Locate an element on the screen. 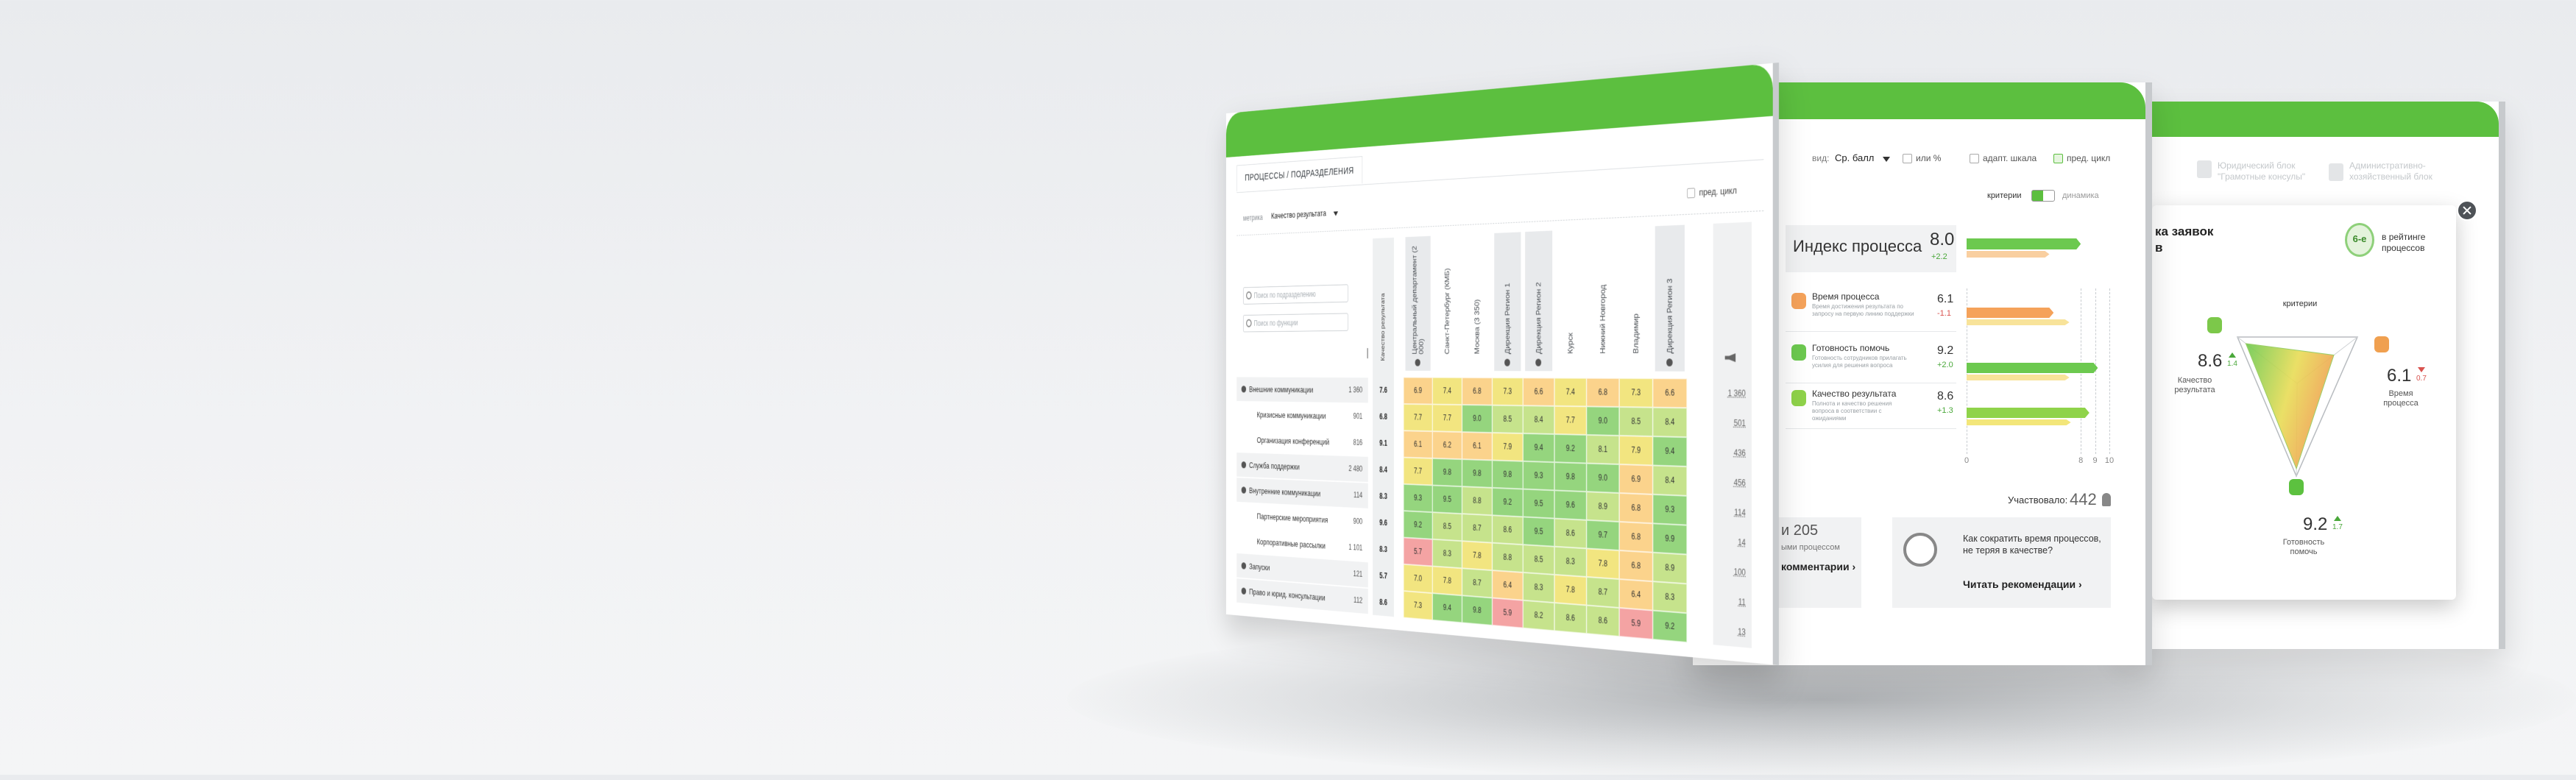  row-total: 14 is located at coordinates (1742, 542).